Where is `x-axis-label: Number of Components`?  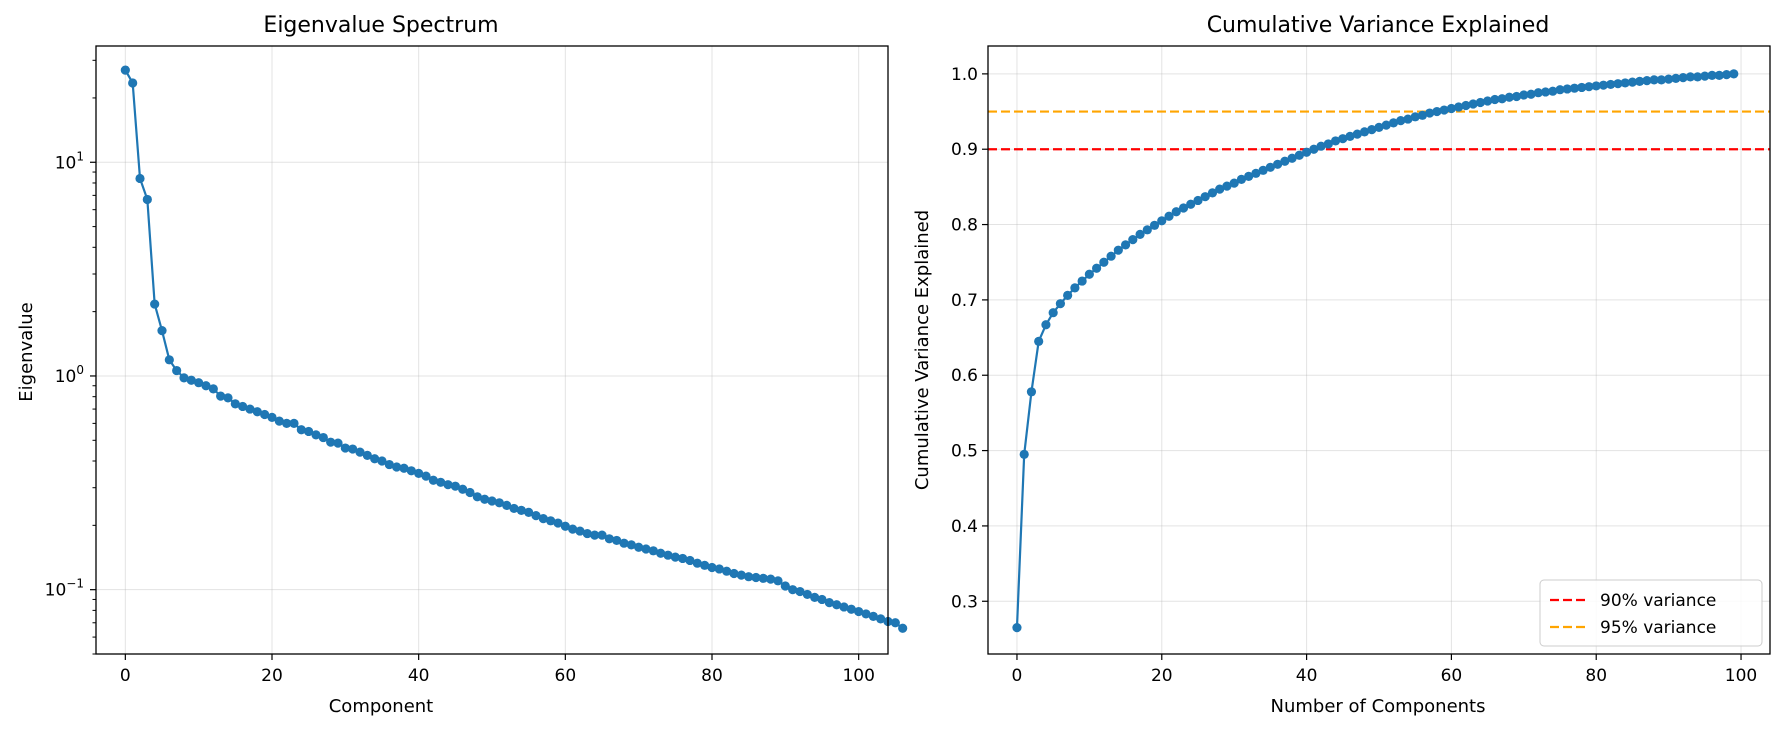
x-axis-label: Number of Components is located at coordinates (1378, 706).